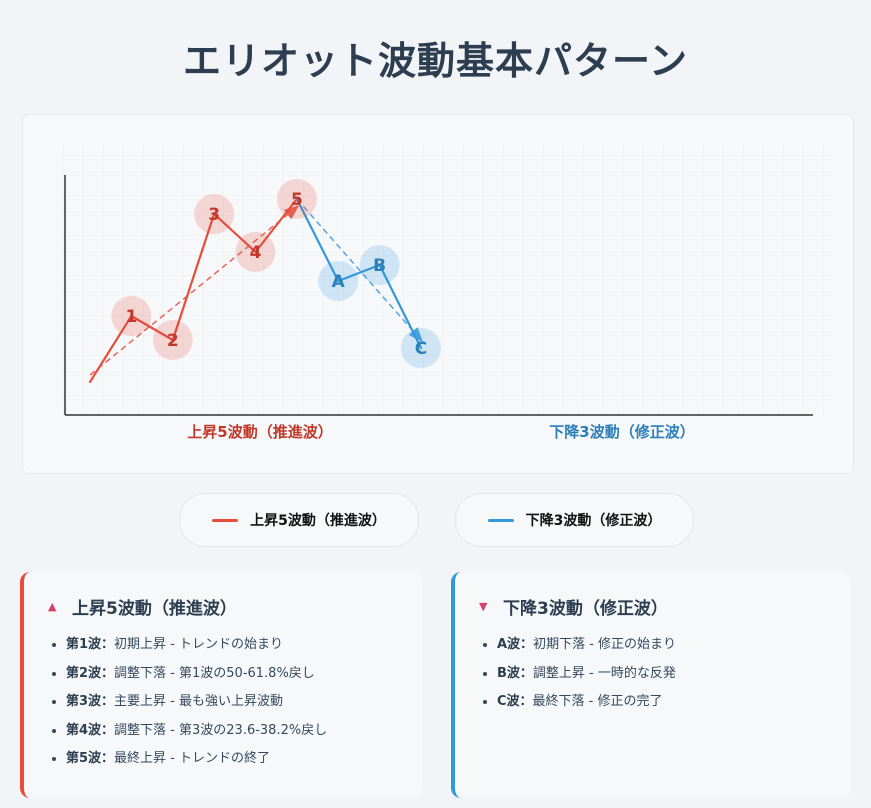 This screenshot has width=871, height=808. What do you see at coordinates (664, 701) in the screenshot?
I see `corrective-item: C波：最終下落 - 修正の完了` at bounding box center [664, 701].